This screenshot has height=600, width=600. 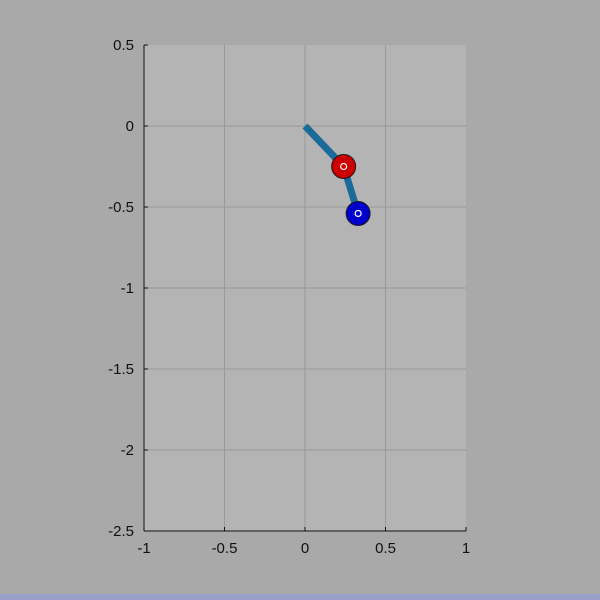 I want to click on y-tick-label: -1, so click(x=127, y=288).